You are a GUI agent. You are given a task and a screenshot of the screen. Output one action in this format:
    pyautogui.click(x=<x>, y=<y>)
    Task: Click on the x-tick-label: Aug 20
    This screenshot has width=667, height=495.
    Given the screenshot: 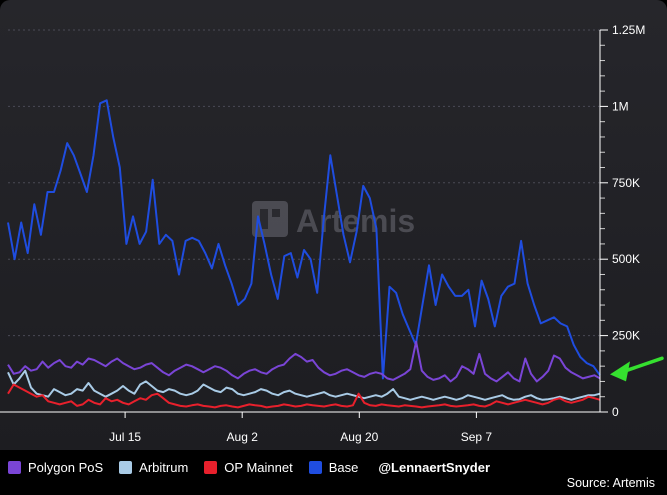 What is the action you would take?
    pyautogui.click(x=359, y=437)
    